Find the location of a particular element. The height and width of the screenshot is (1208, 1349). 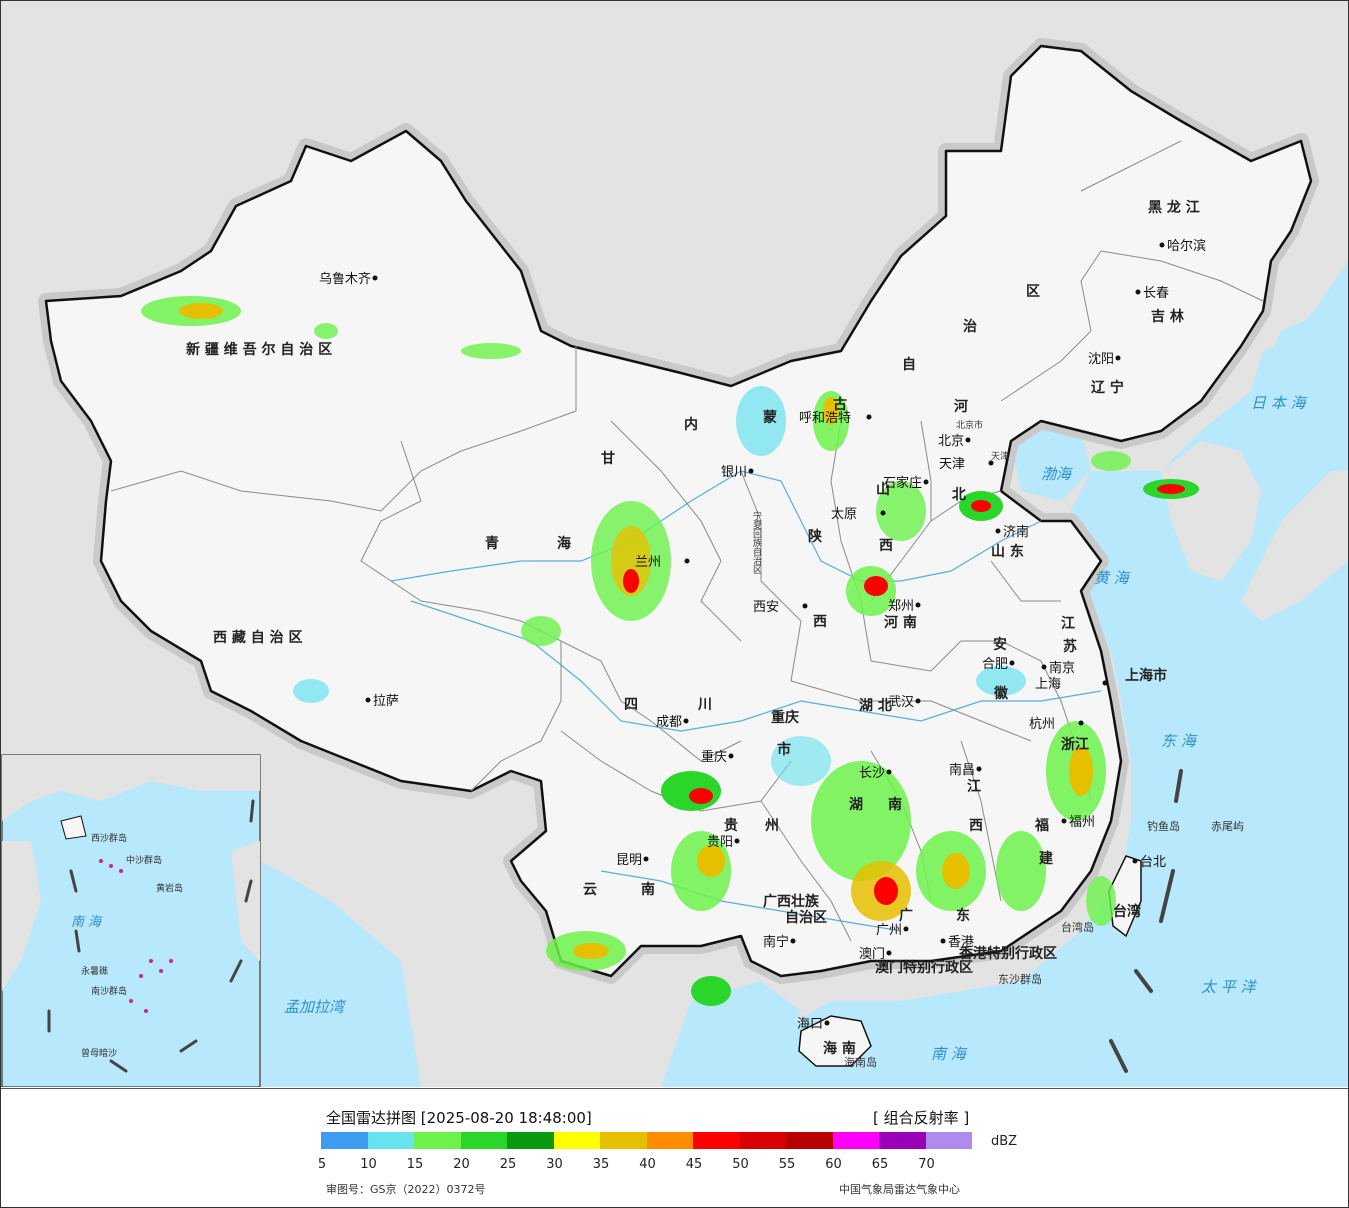

svg-text: 川 is located at coordinates (704, 705).